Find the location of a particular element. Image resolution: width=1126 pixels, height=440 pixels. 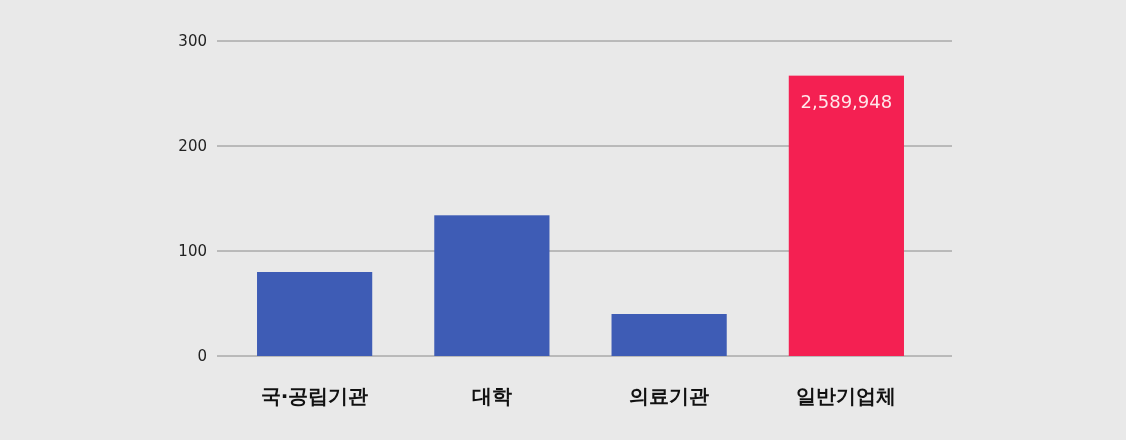

annotation: 2,589,948 is located at coordinates (846, 101).